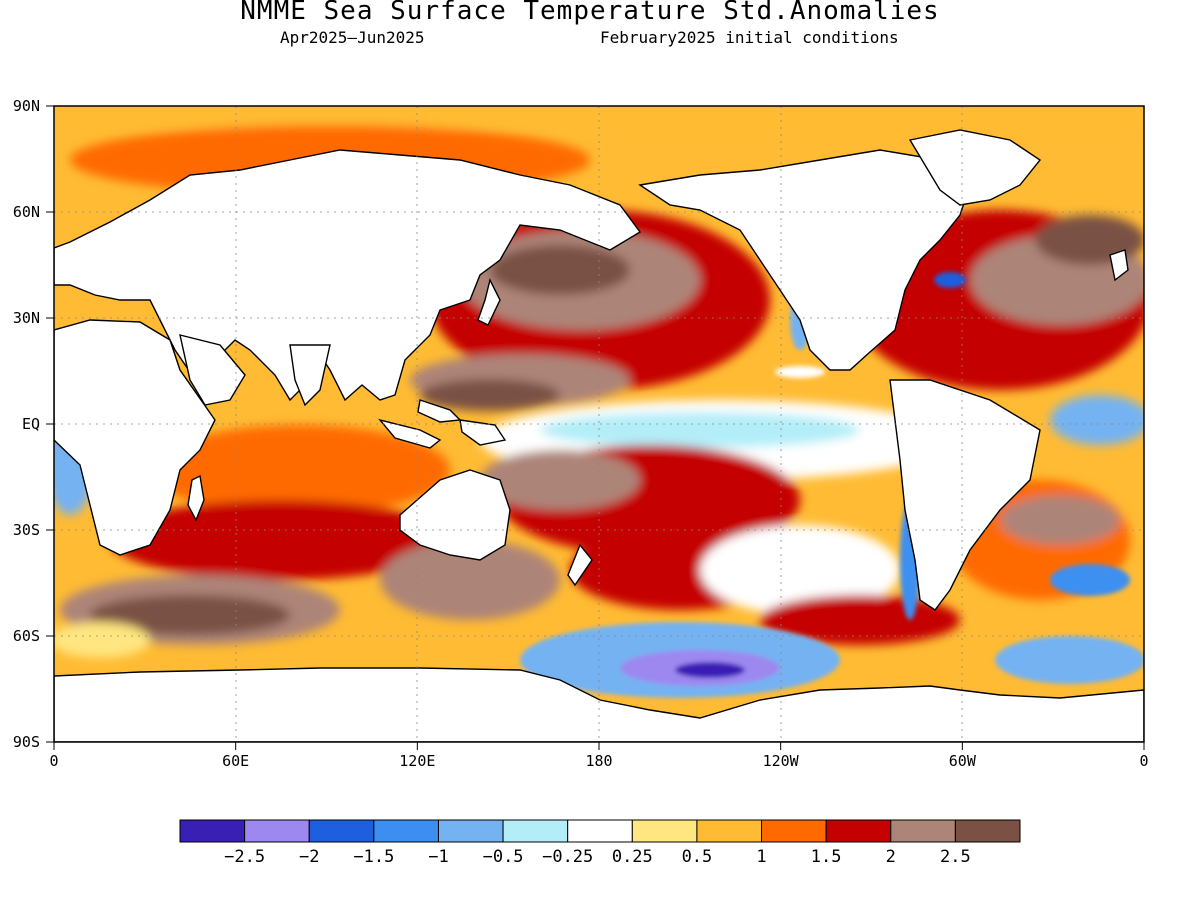 The width and height of the screenshot is (1200, 900). I want to click on colorbar-label: −1, so click(438, 857).